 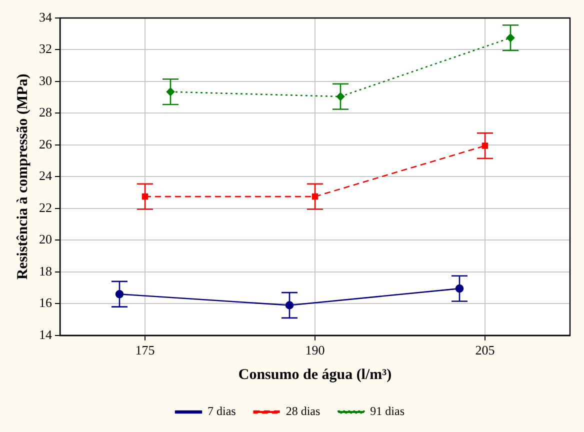 What do you see at coordinates (485, 350) in the screenshot?
I see `x-tick-label: 205` at bounding box center [485, 350].